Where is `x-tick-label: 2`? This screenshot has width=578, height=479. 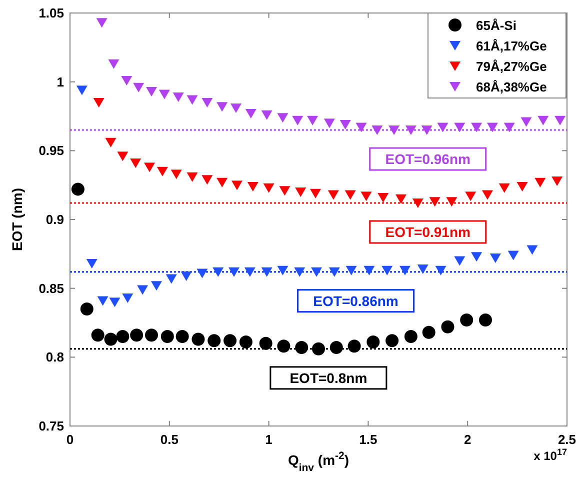
x-tick-label: 2 is located at coordinates (468, 439).